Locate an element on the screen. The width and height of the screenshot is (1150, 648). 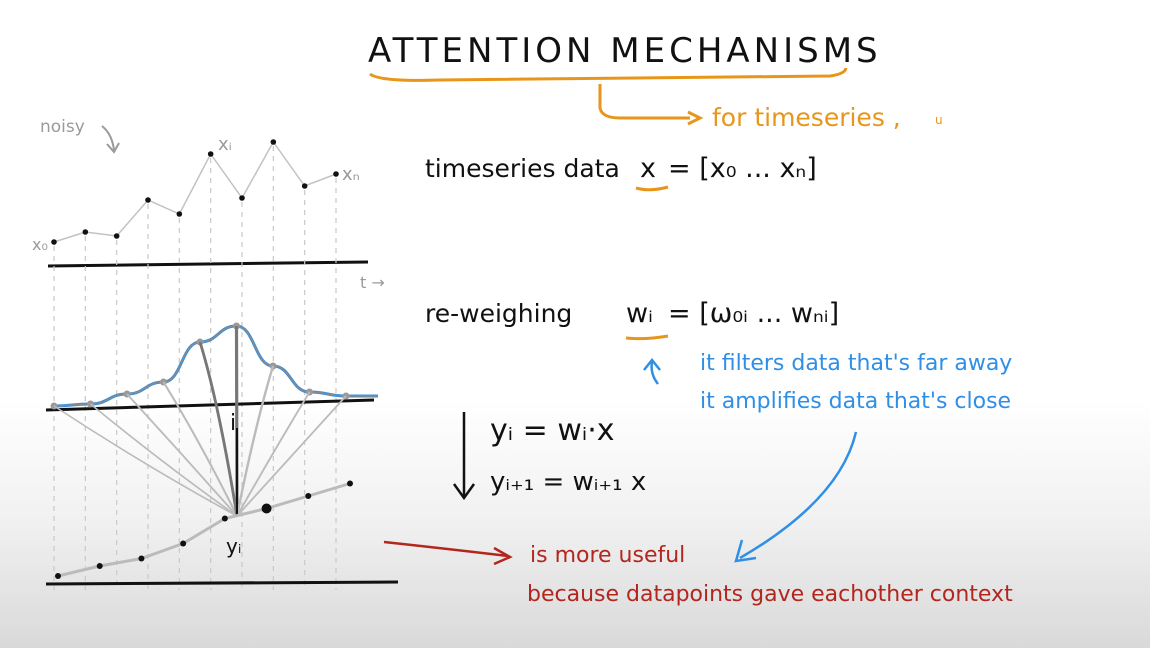
subtitle-cutoff: u is located at coordinates (939, 120).